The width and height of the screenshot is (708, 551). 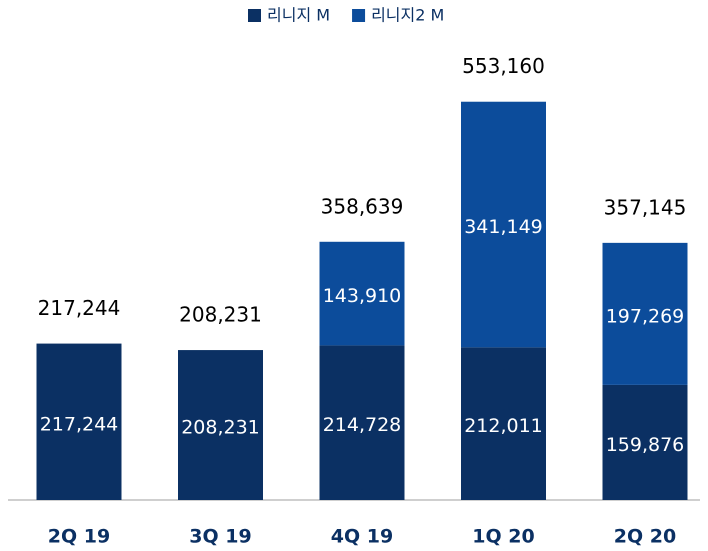 What do you see at coordinates (503, 537) in the screenshot?
I see `x-tick-label: 1Q 20` at bounding box center [503, 537].